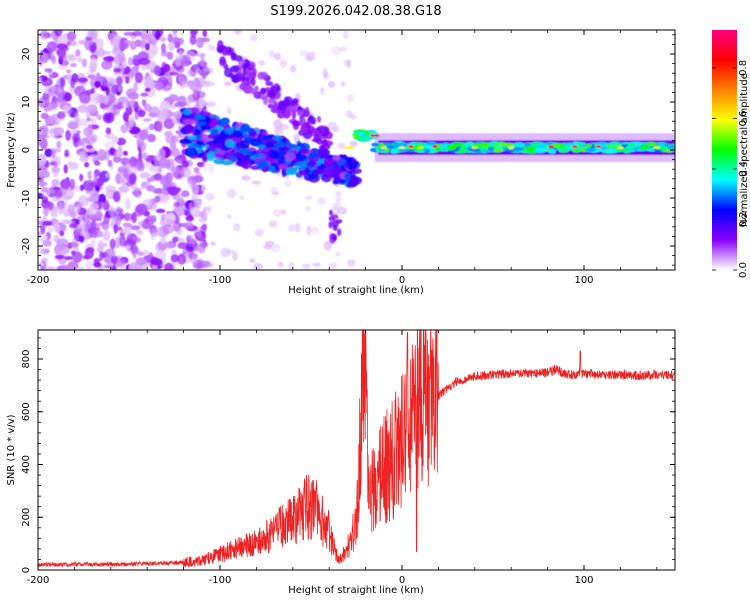 The image size is (750, 600). I want to click on colorbar-tick-label: 0.4, so click(743, 169).